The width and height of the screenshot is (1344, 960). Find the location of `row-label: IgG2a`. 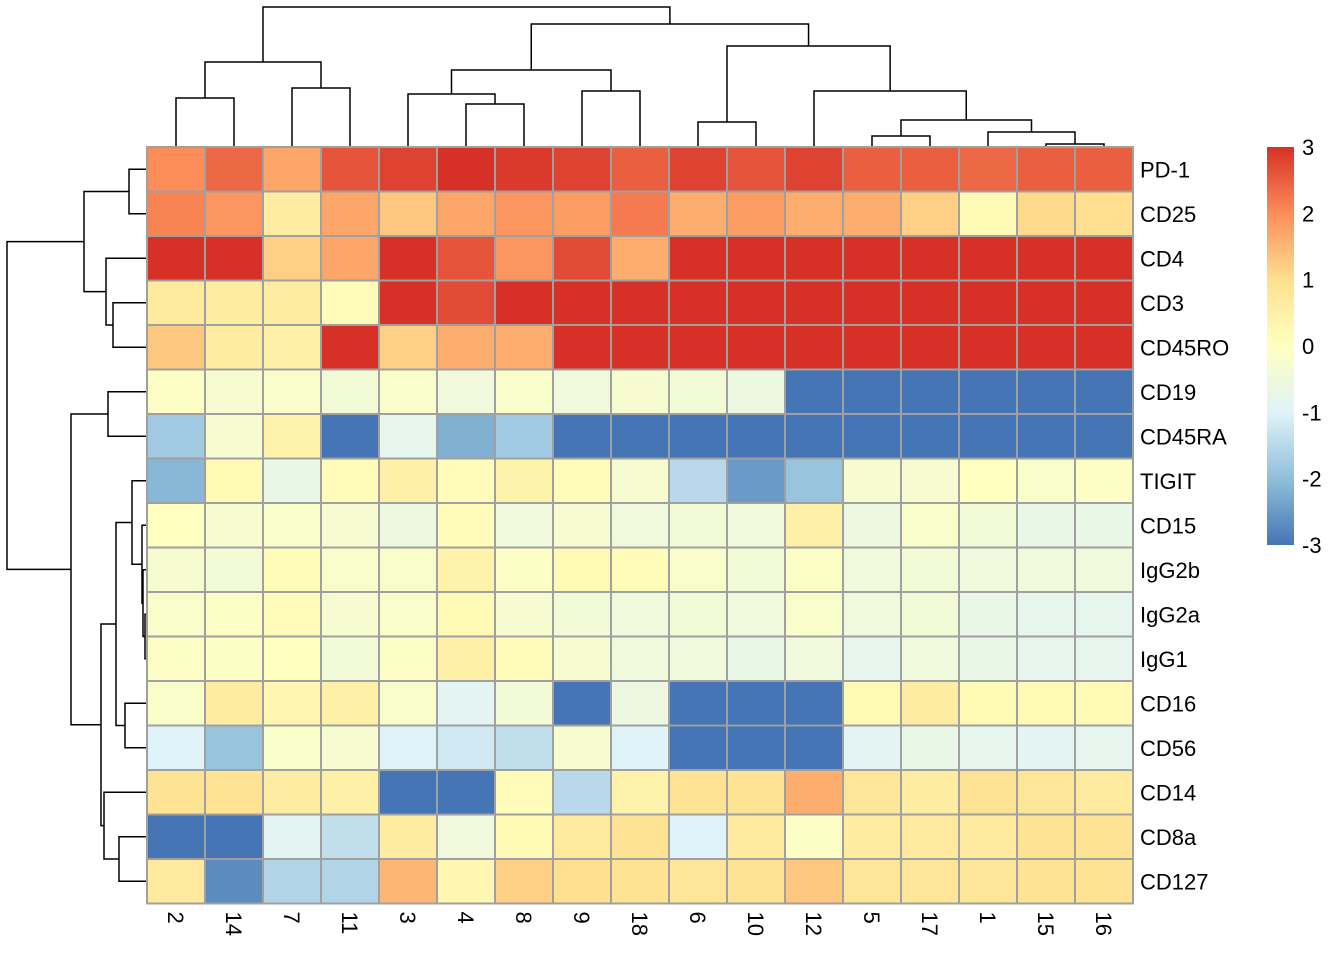

row-label: IgG2a is located at coordinates (1170, 614).